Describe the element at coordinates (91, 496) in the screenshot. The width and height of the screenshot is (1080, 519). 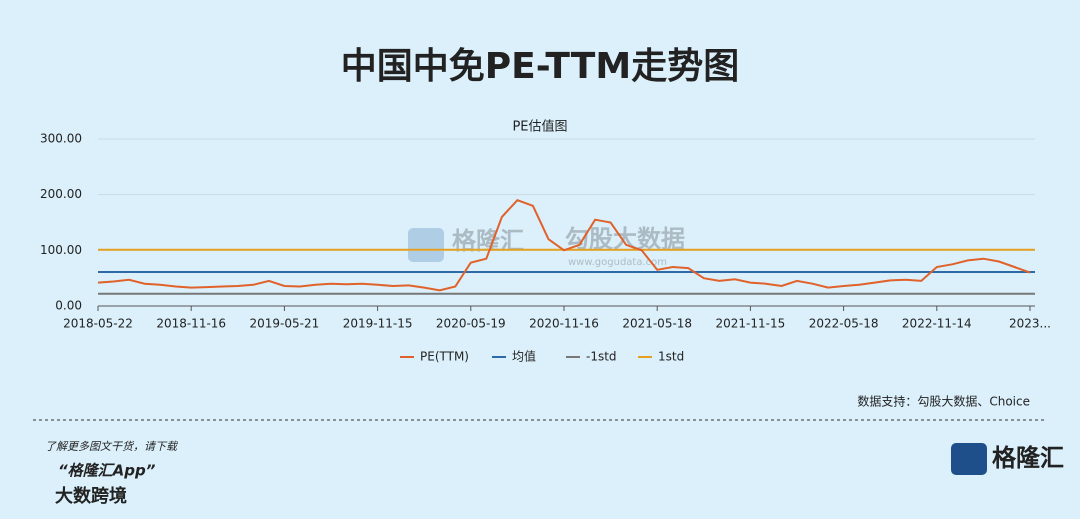
I see `corner-watermark: 大数跨境` at that location.